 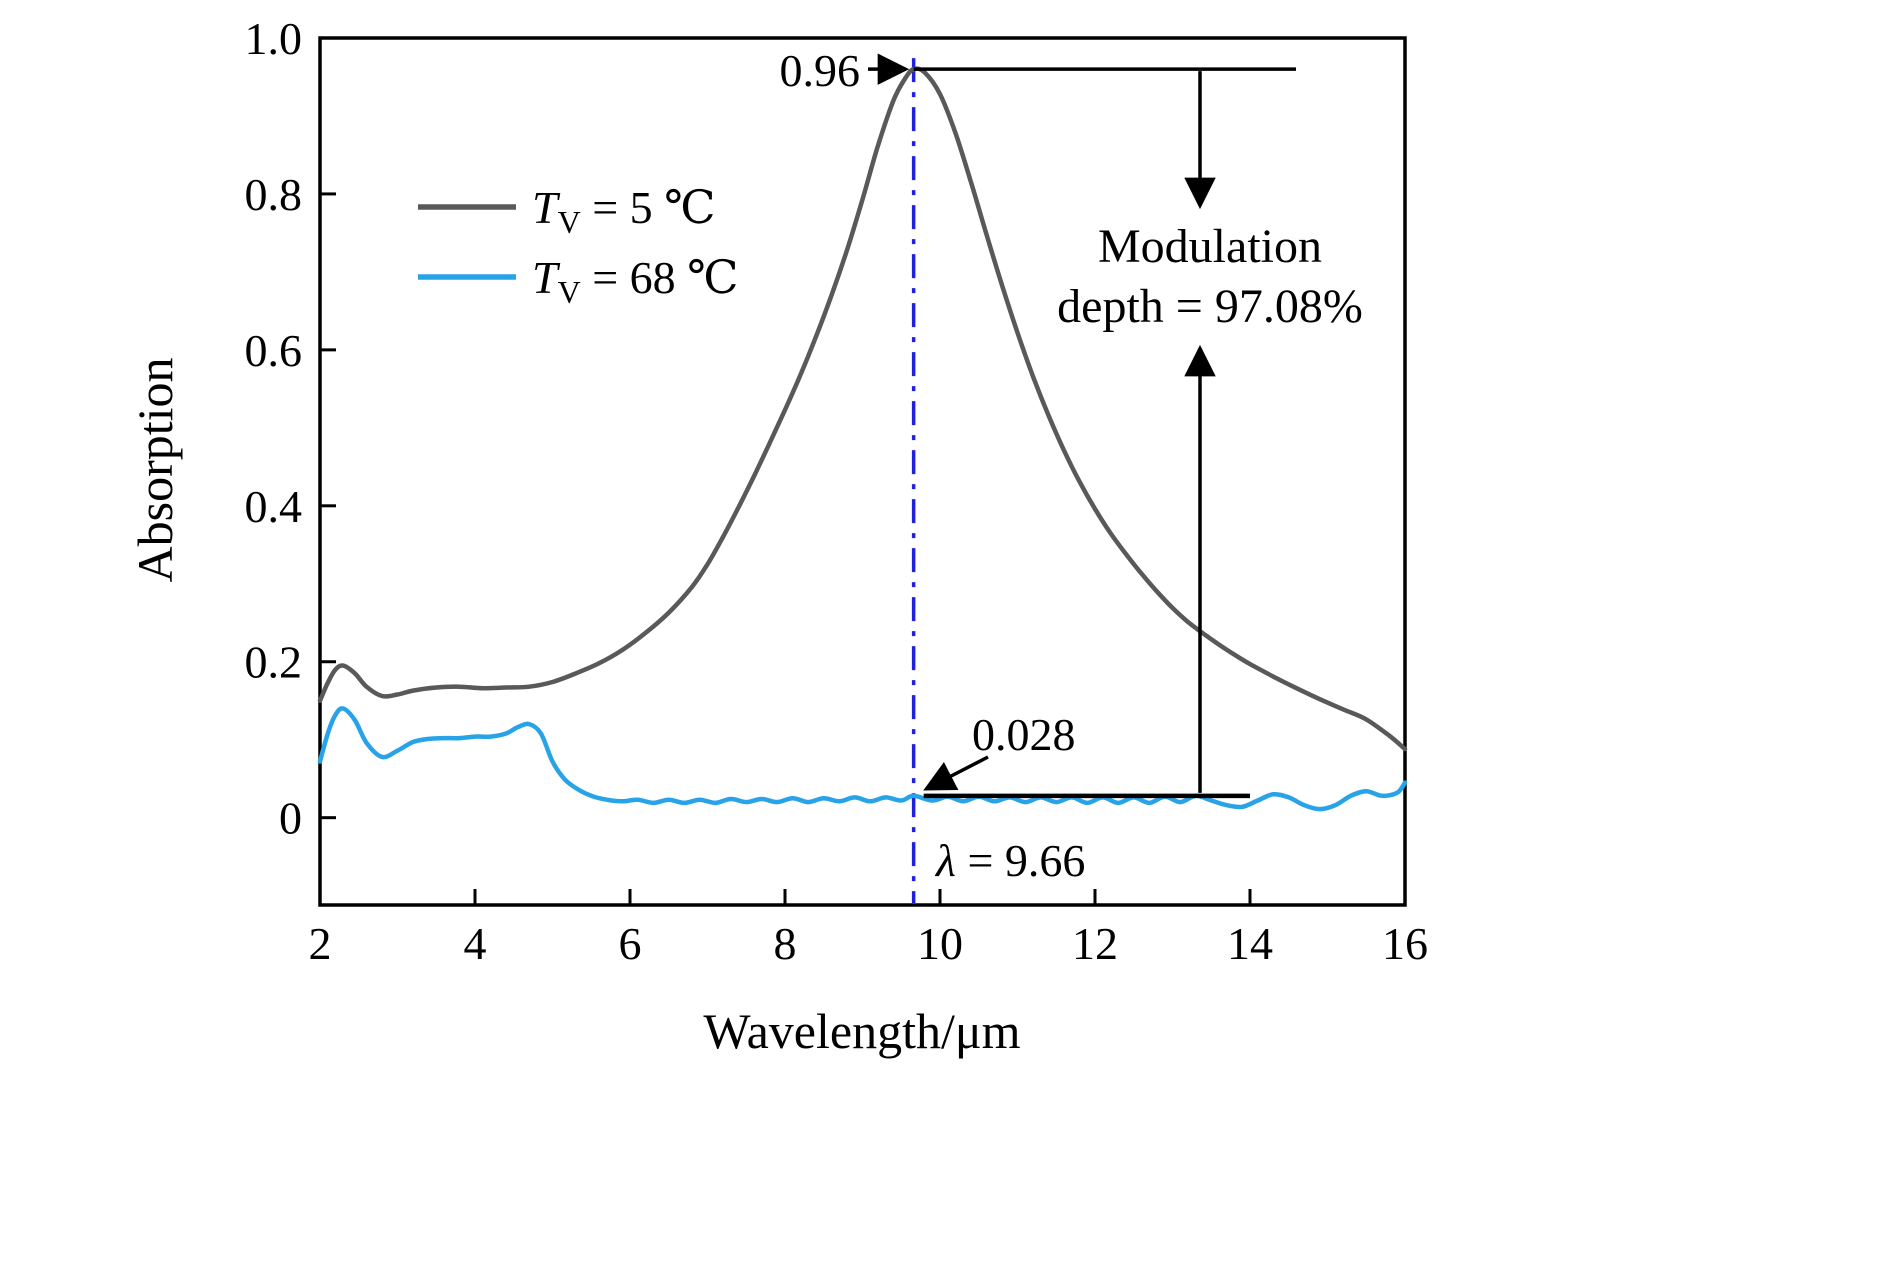 I want to click on legend-rest-tv68: = 68 ℃, so click(x=660, y=277).